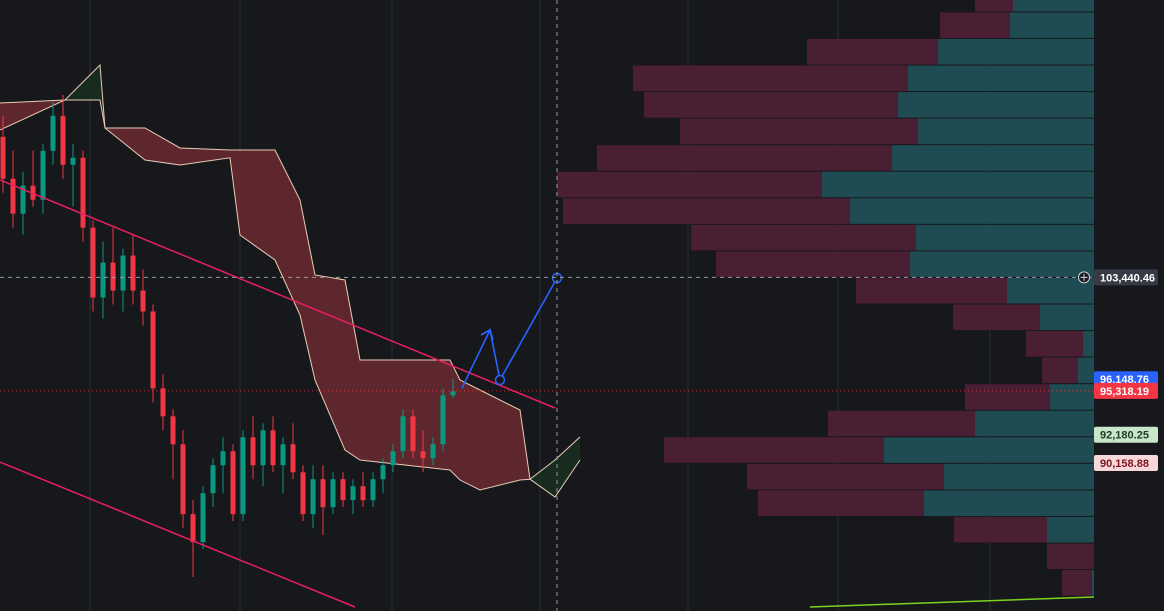  I want to click on price-label: 103,440.46, so click(1127, 278).